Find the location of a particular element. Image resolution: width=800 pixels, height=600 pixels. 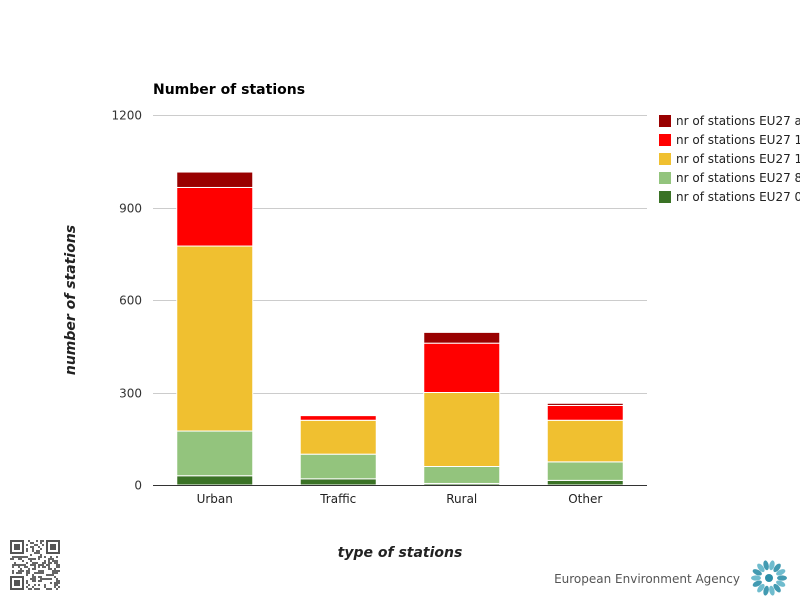

y-tick-label: 600 is located at coordinates (130, 301).